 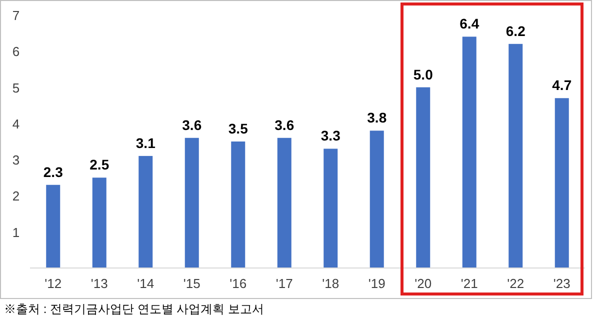 What do you see at coordinates (16, 15) in the screenshot?
I see `y-tick-label: 7` at bounding box center [16, 15].